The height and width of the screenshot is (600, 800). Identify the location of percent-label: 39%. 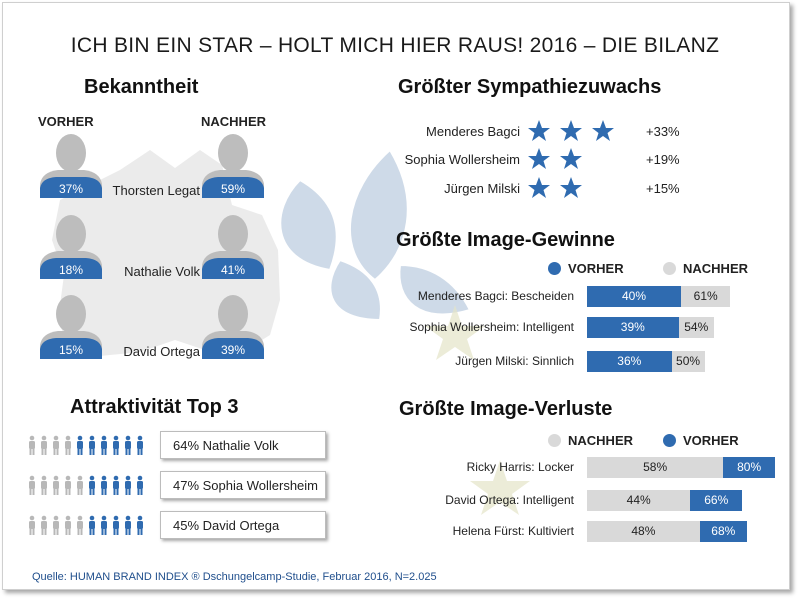
(233, 350).